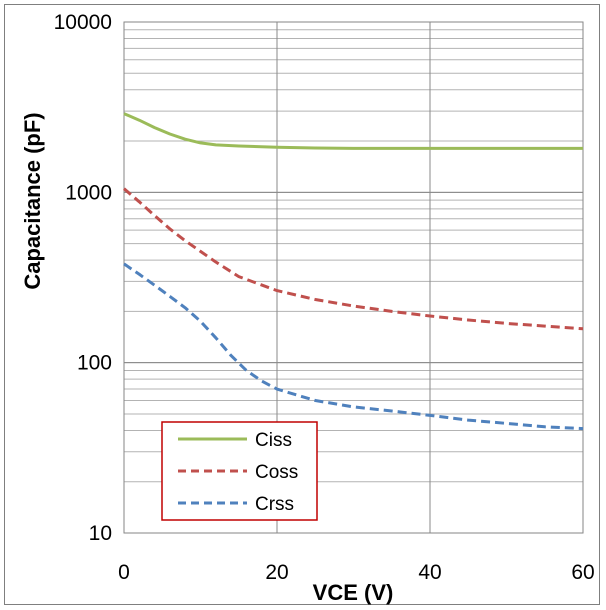  Describe the element at coordinates (582, 572) in the screenshot. I see `x-tick-label: 60` at that location.